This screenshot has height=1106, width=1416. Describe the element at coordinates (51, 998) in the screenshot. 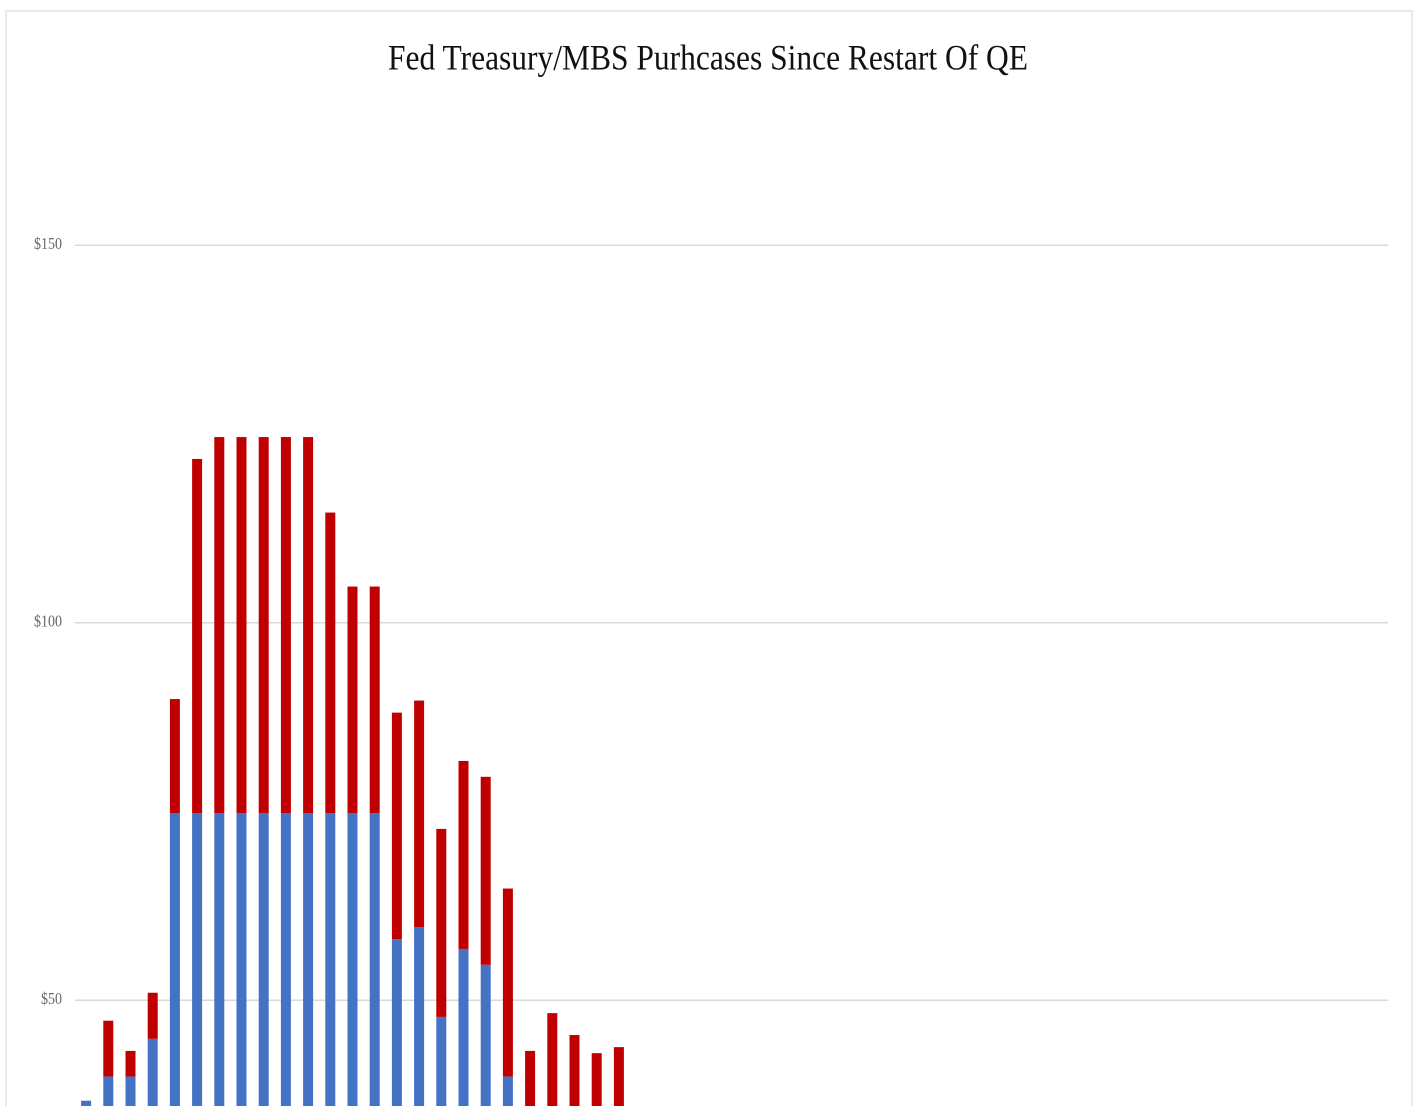

I see `y-tick-label: $50` at that location.